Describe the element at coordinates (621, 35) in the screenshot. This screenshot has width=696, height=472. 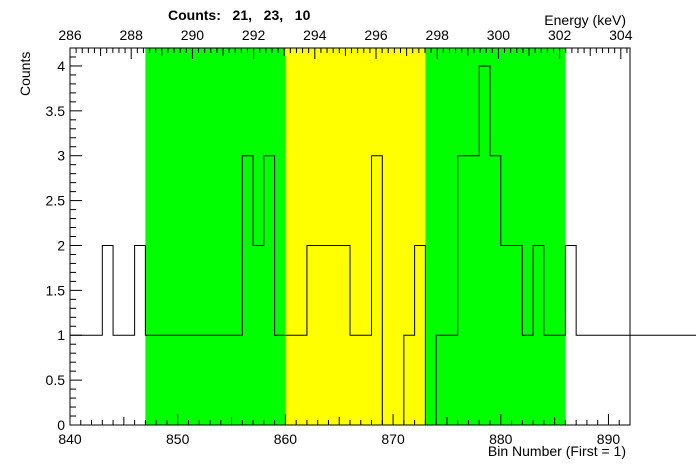
I see `x2-tick-label-304: 304` at that location.